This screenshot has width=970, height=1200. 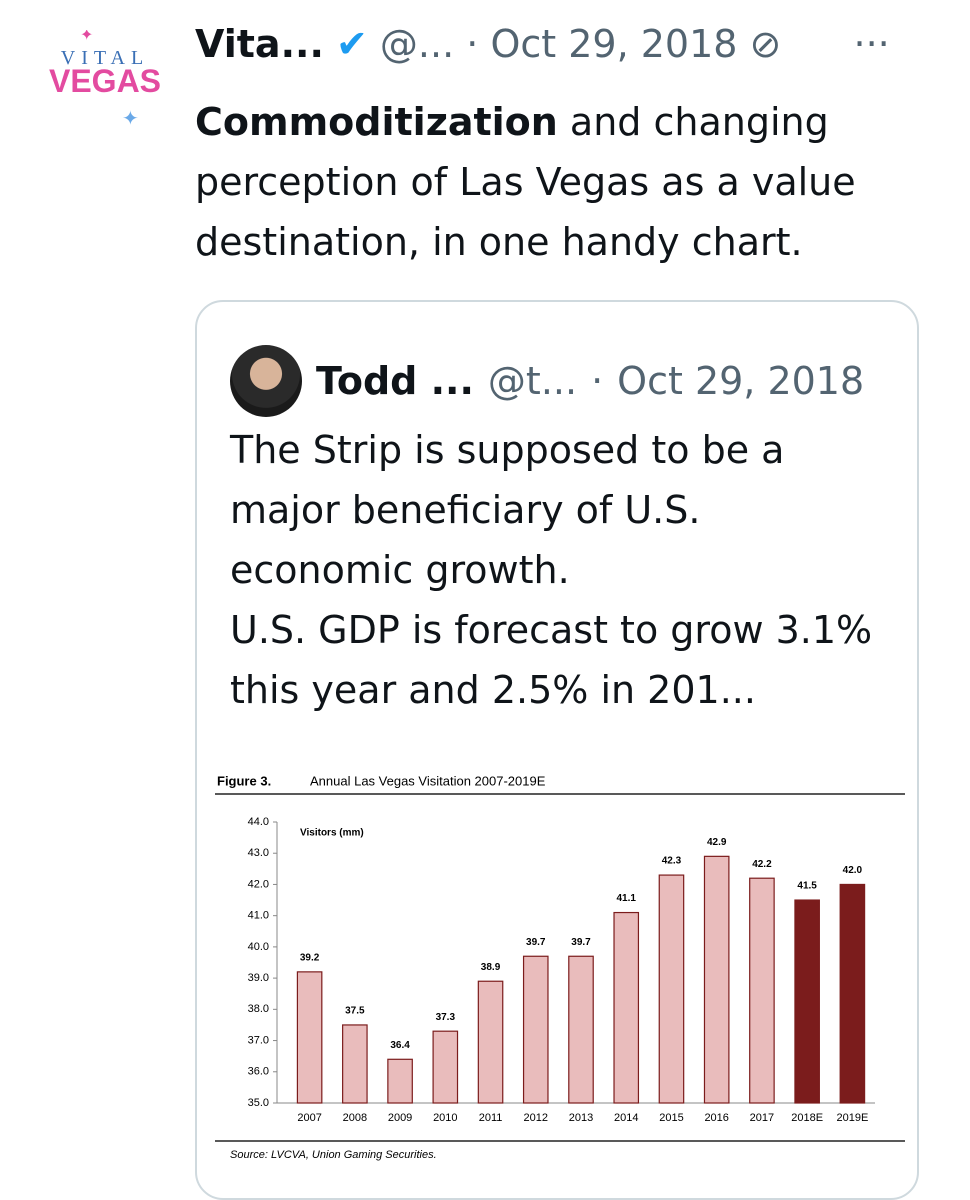 I want to click on y-tick-label: 36.0, so click(x=258, y=1072).